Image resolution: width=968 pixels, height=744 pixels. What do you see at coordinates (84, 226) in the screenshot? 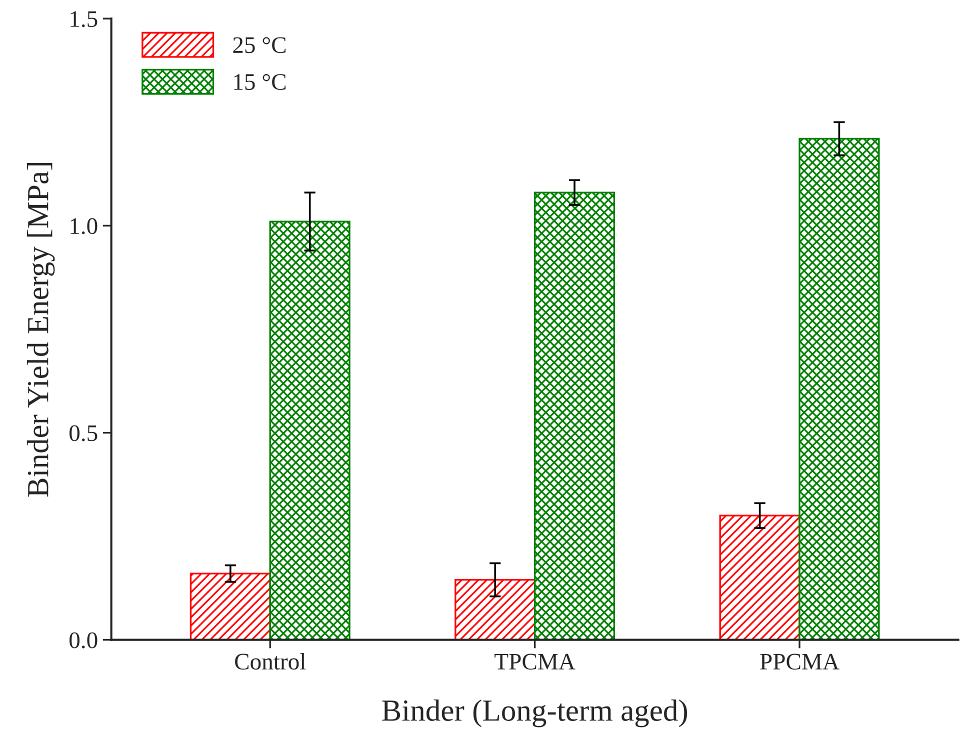
I see `y-tick-label: 1.0` at bounding box center [84, 226].